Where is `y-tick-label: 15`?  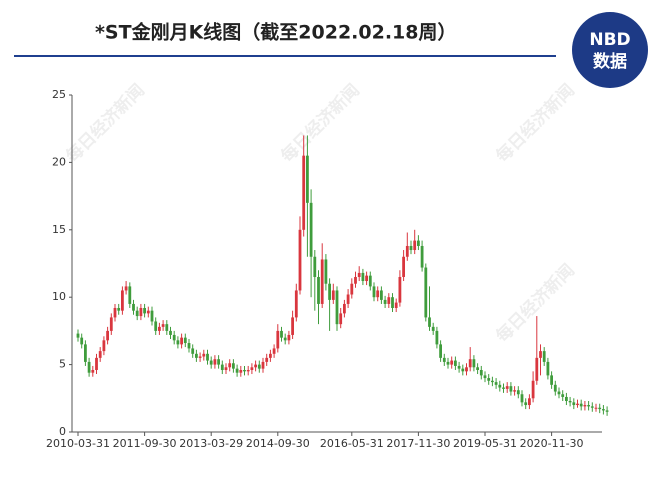
y-tick-label: 15 is located at coordinates (59, 229).